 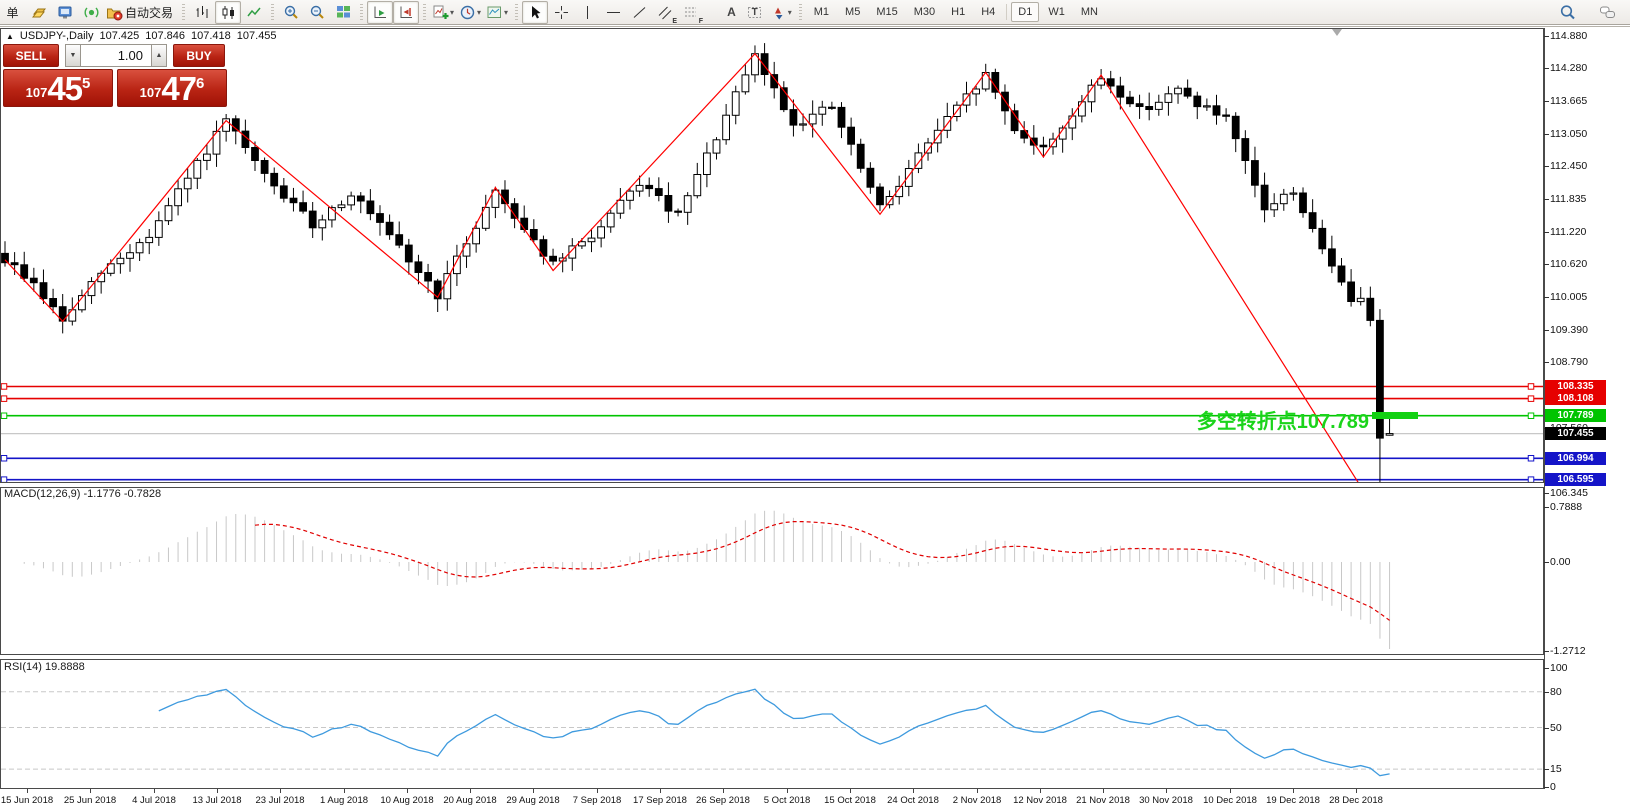 What do you see at coordinates (443, 12) in the screenshot?
I see `indicators-button: ▾` at bounding box center [443, 12].